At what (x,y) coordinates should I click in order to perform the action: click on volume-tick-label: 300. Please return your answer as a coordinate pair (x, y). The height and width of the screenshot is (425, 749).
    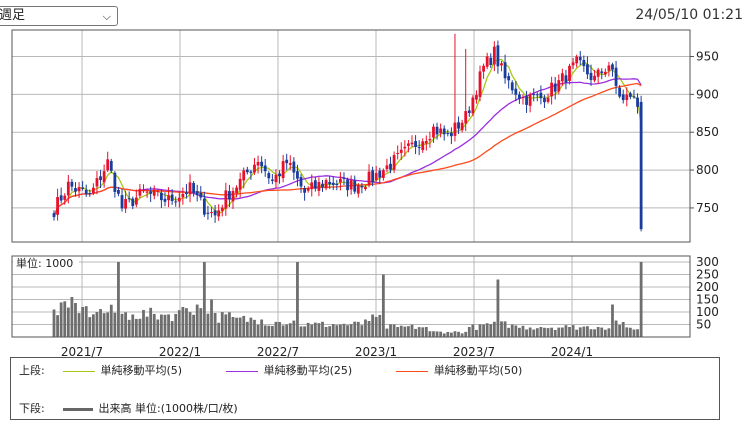
    Looking at the image, I should click on (707, 262).